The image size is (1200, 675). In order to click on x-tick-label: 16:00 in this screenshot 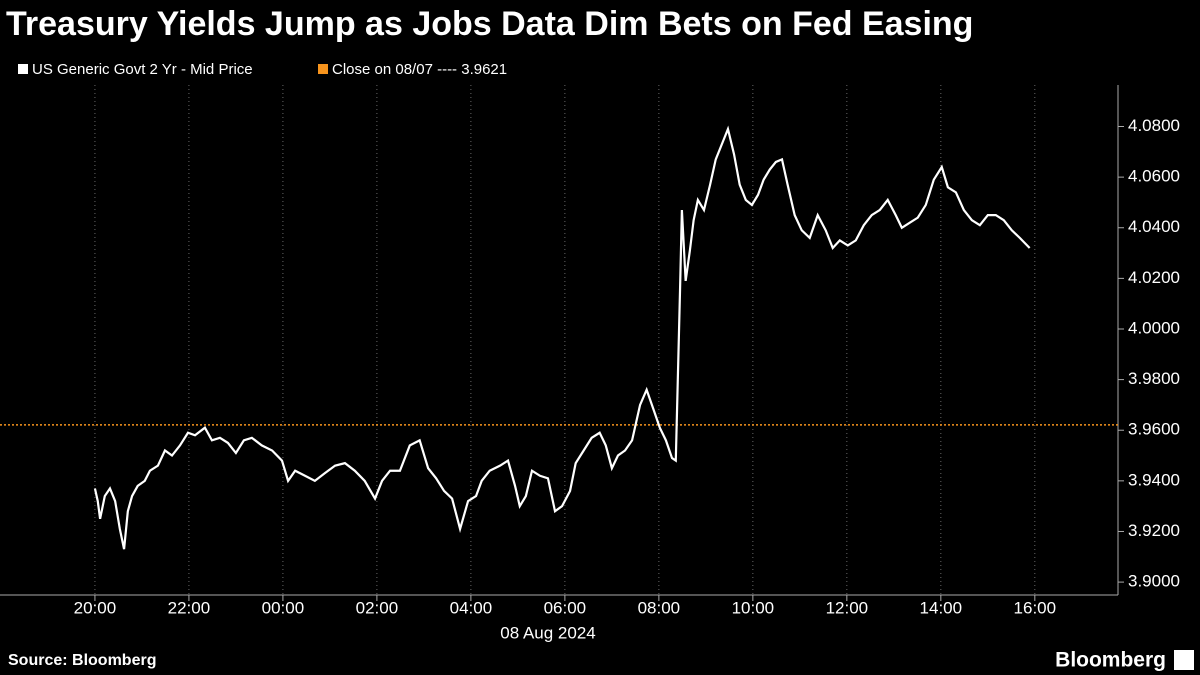, I will do `click(1035, 607)`.